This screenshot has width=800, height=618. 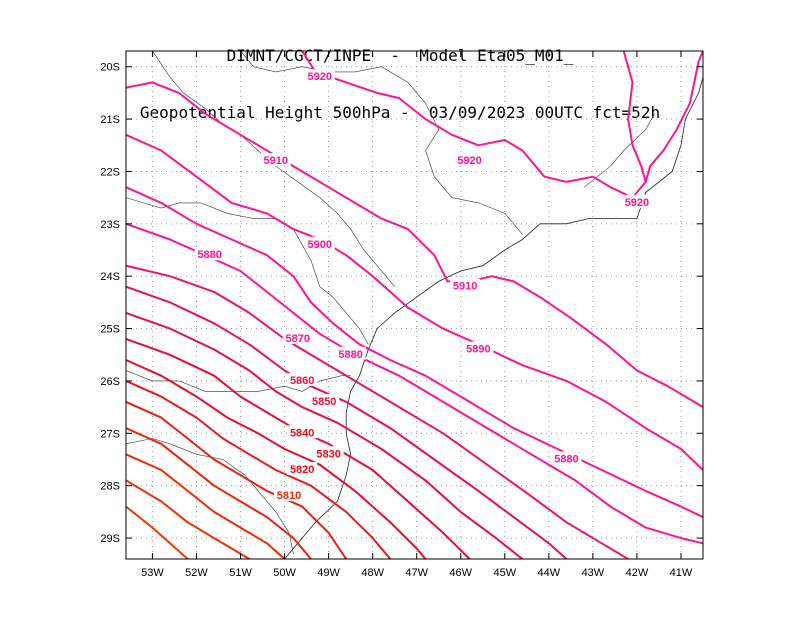 What do you see at coordinates (240, 573) in the screenshot?
I see `lon-tick-label: 51W` at bounding box center [240, 573].